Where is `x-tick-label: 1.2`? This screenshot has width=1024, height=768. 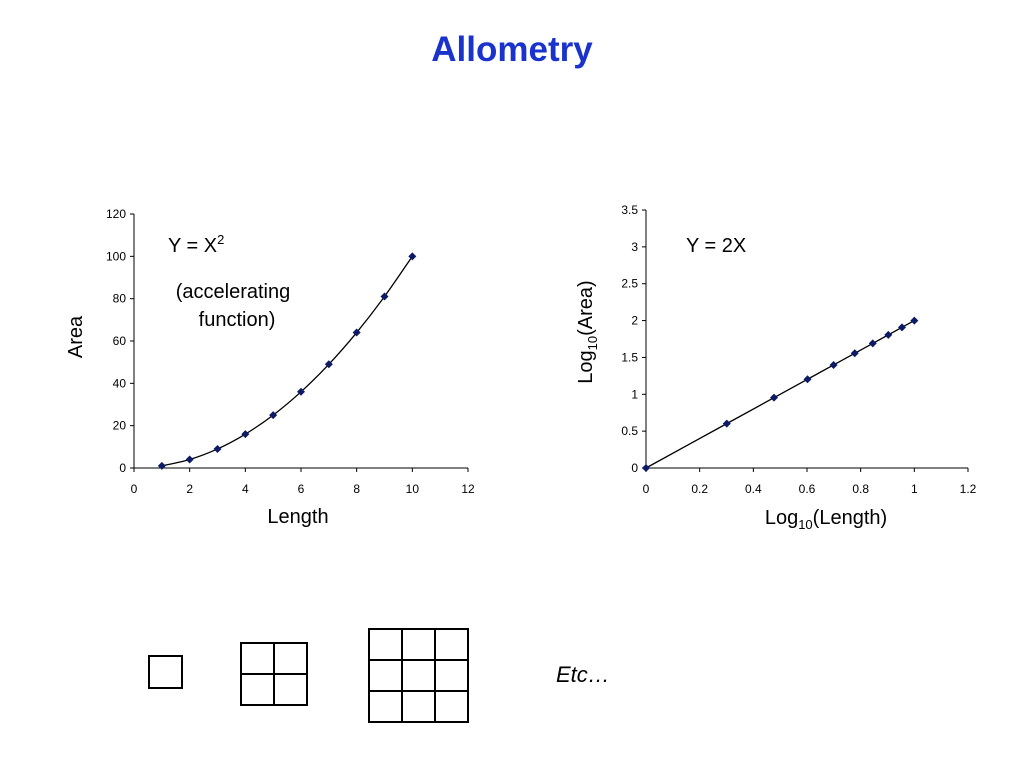 x-tick-label: 1.2 is located at coordinates (968, 489).